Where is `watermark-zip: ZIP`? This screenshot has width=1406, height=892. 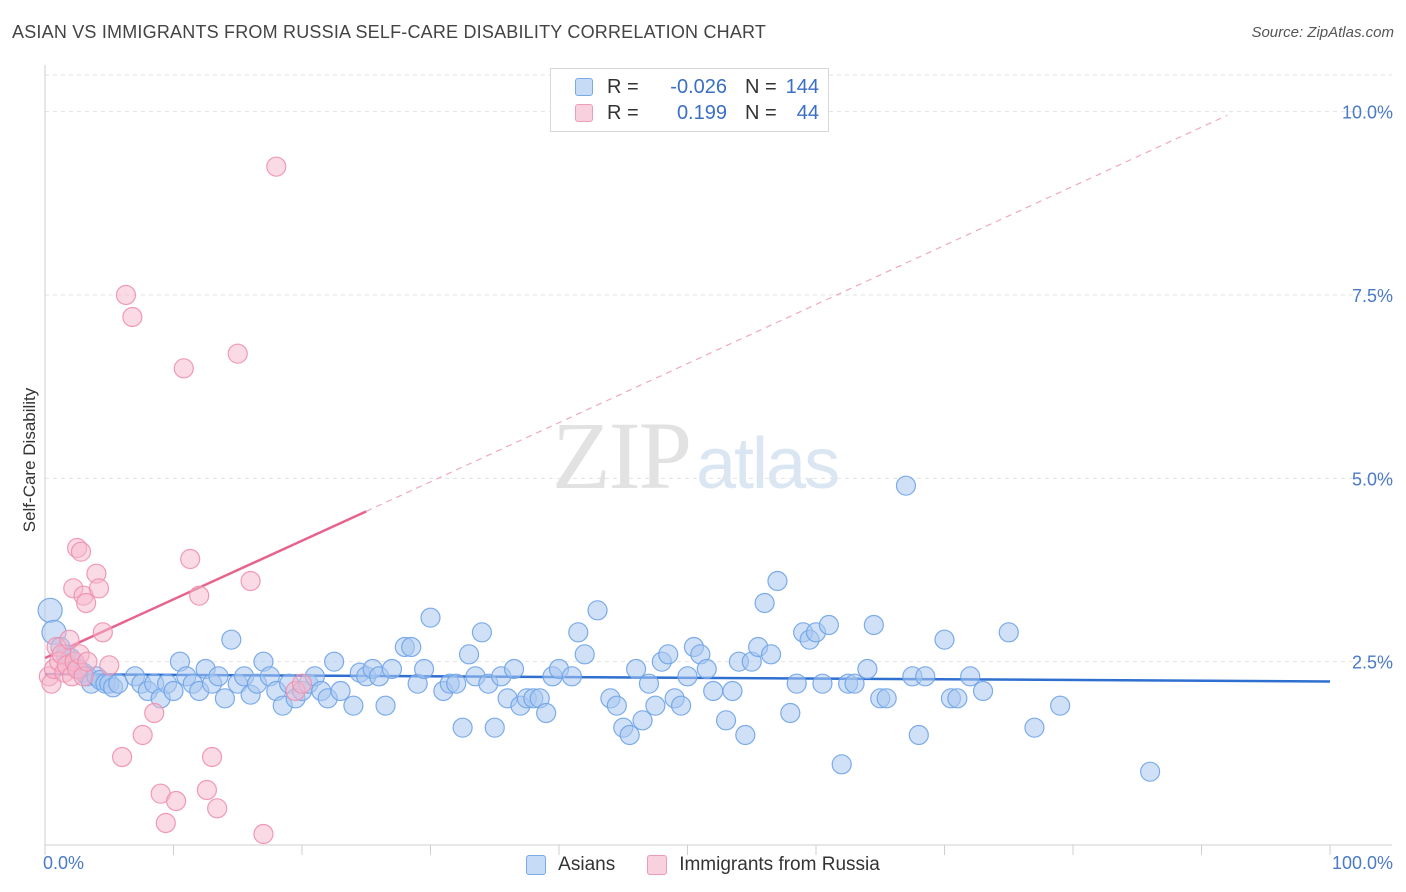 watermark-zip: ZIP is located at coordinates (622, 455).